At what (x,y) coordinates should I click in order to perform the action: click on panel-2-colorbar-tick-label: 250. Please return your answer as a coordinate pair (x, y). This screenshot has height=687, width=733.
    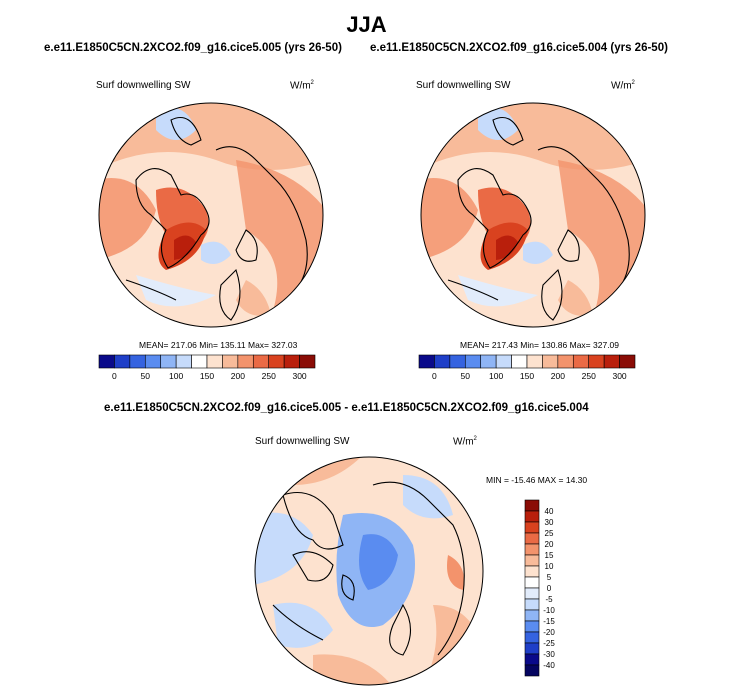
    Looking at the image, I should click on (589, 376).